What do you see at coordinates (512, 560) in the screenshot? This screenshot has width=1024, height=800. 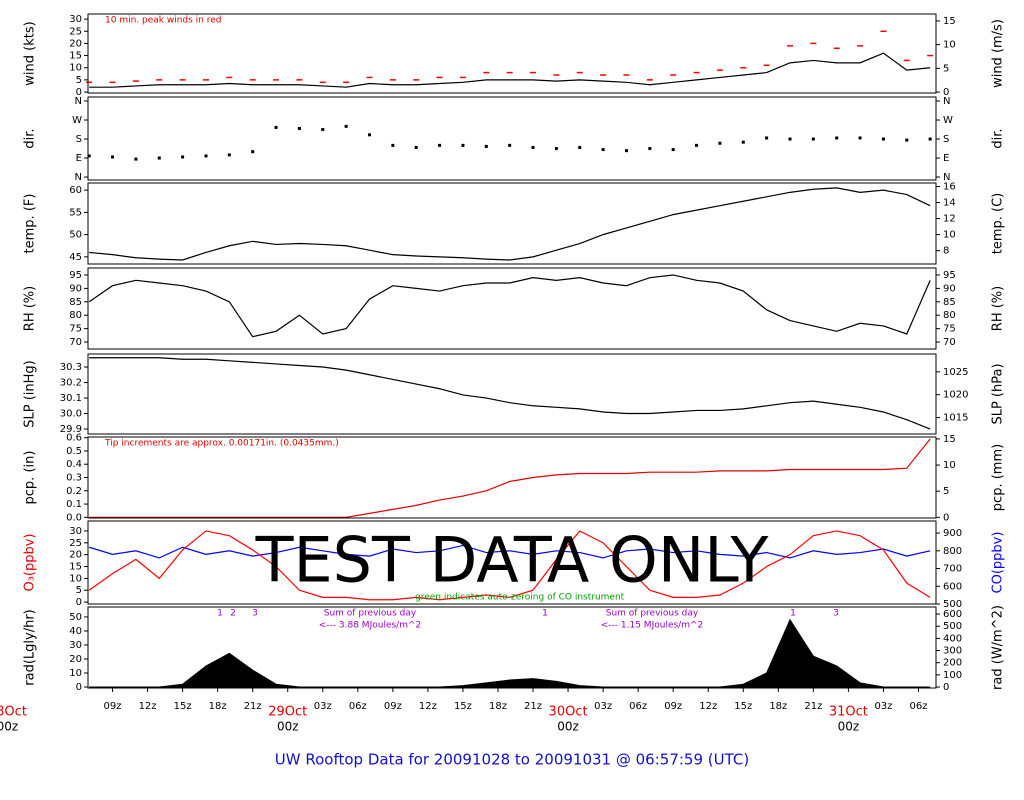 I see `watermark: TEST DATA ONLY` at bounding box center [512, 560].